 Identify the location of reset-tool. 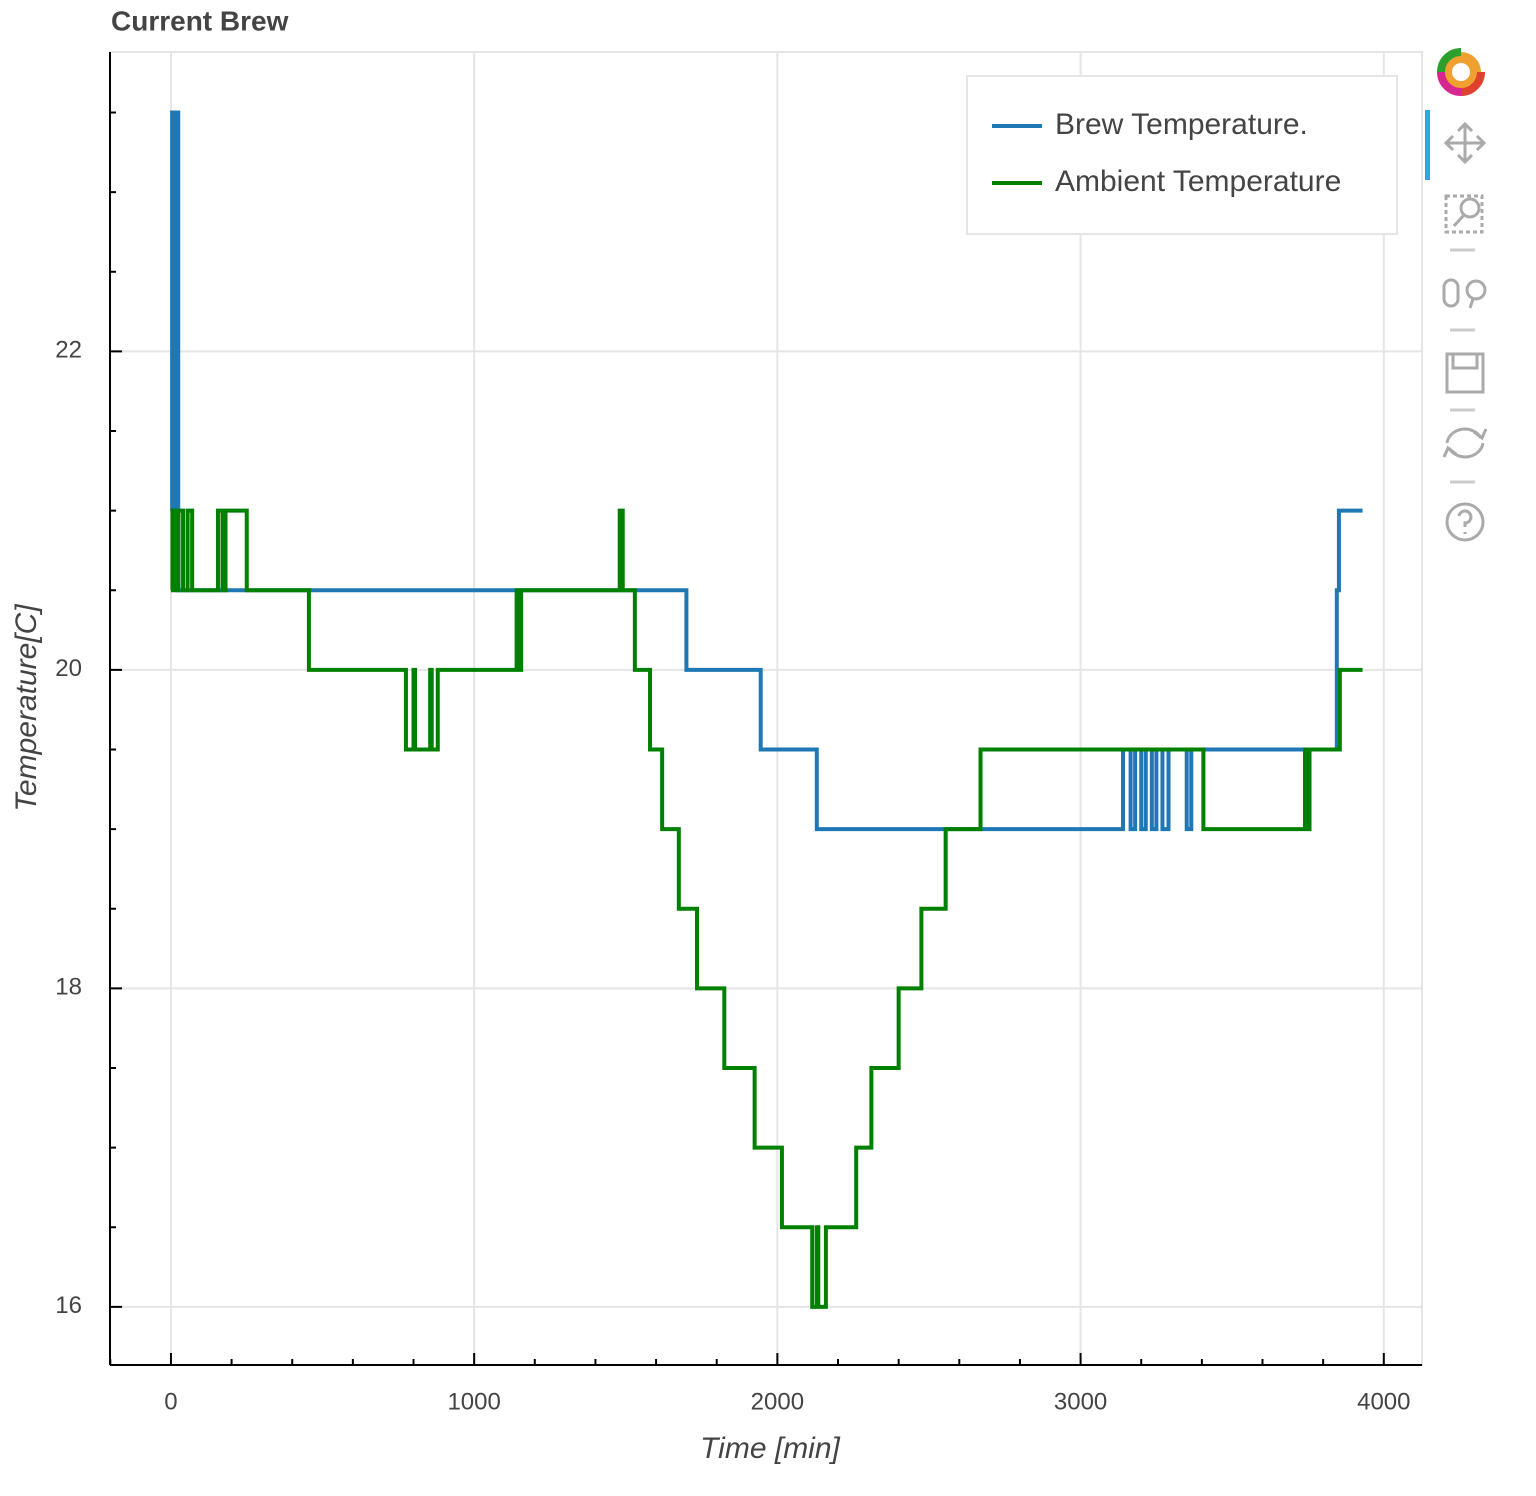
(1465, 443).